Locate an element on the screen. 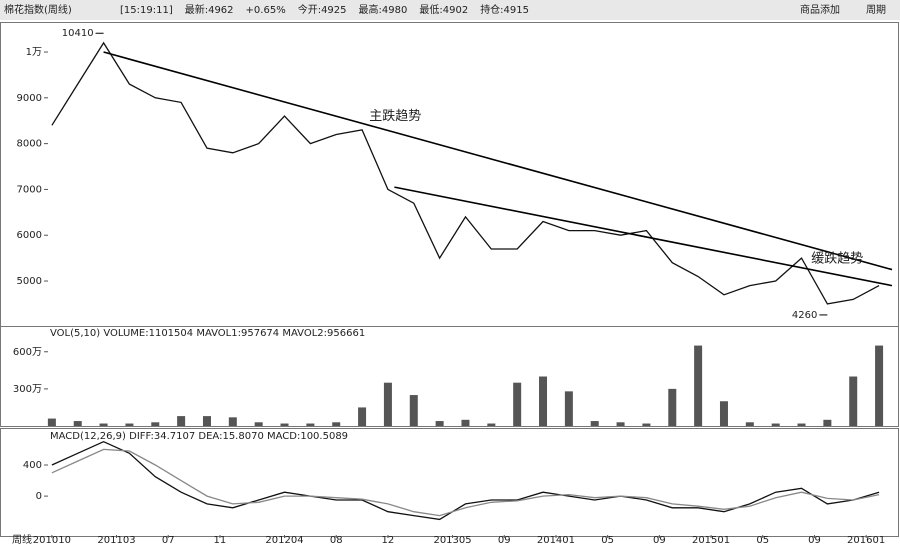  y-tick-label: 300万 is located at coordinates (27, 389).